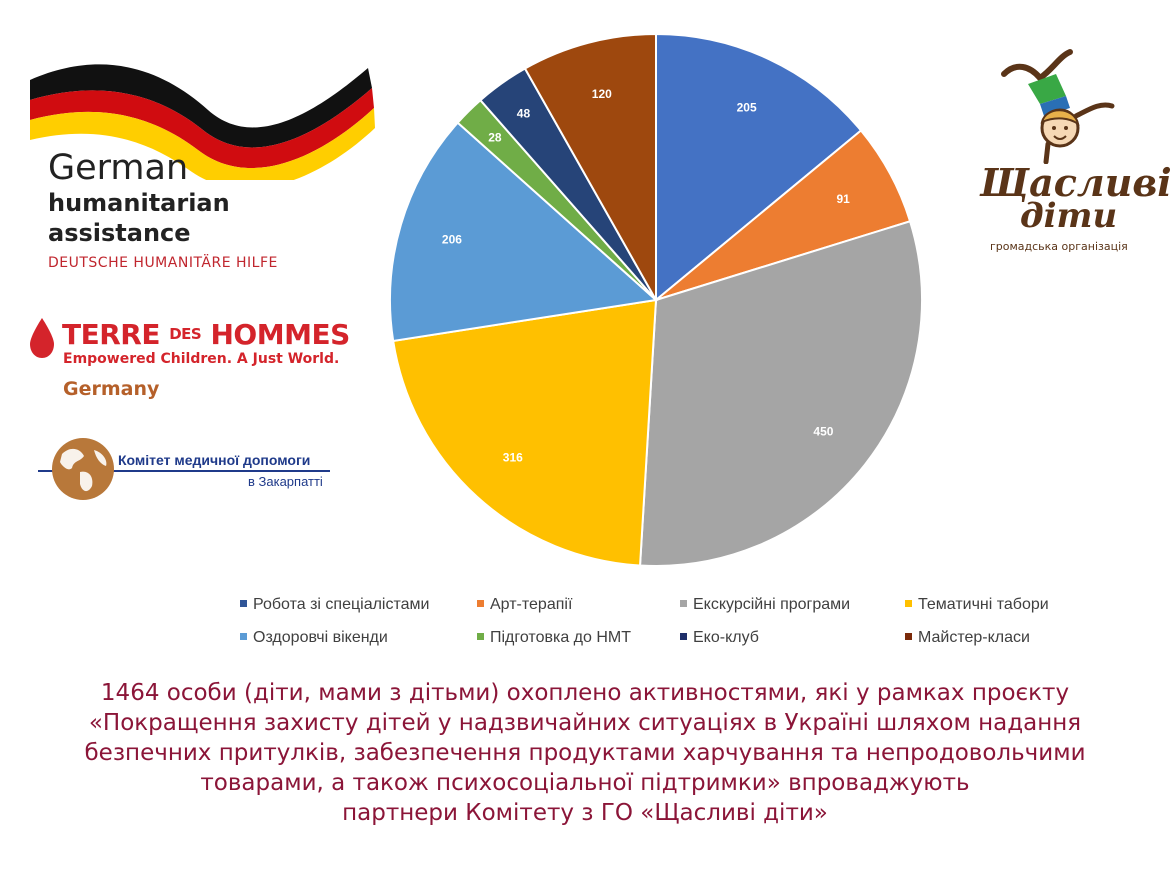 The width and height of the screenshot is (1170, 878). Describe the element at coordinates (111, 389) in the screenshot. I see `tdh-country: Germany` at that location.